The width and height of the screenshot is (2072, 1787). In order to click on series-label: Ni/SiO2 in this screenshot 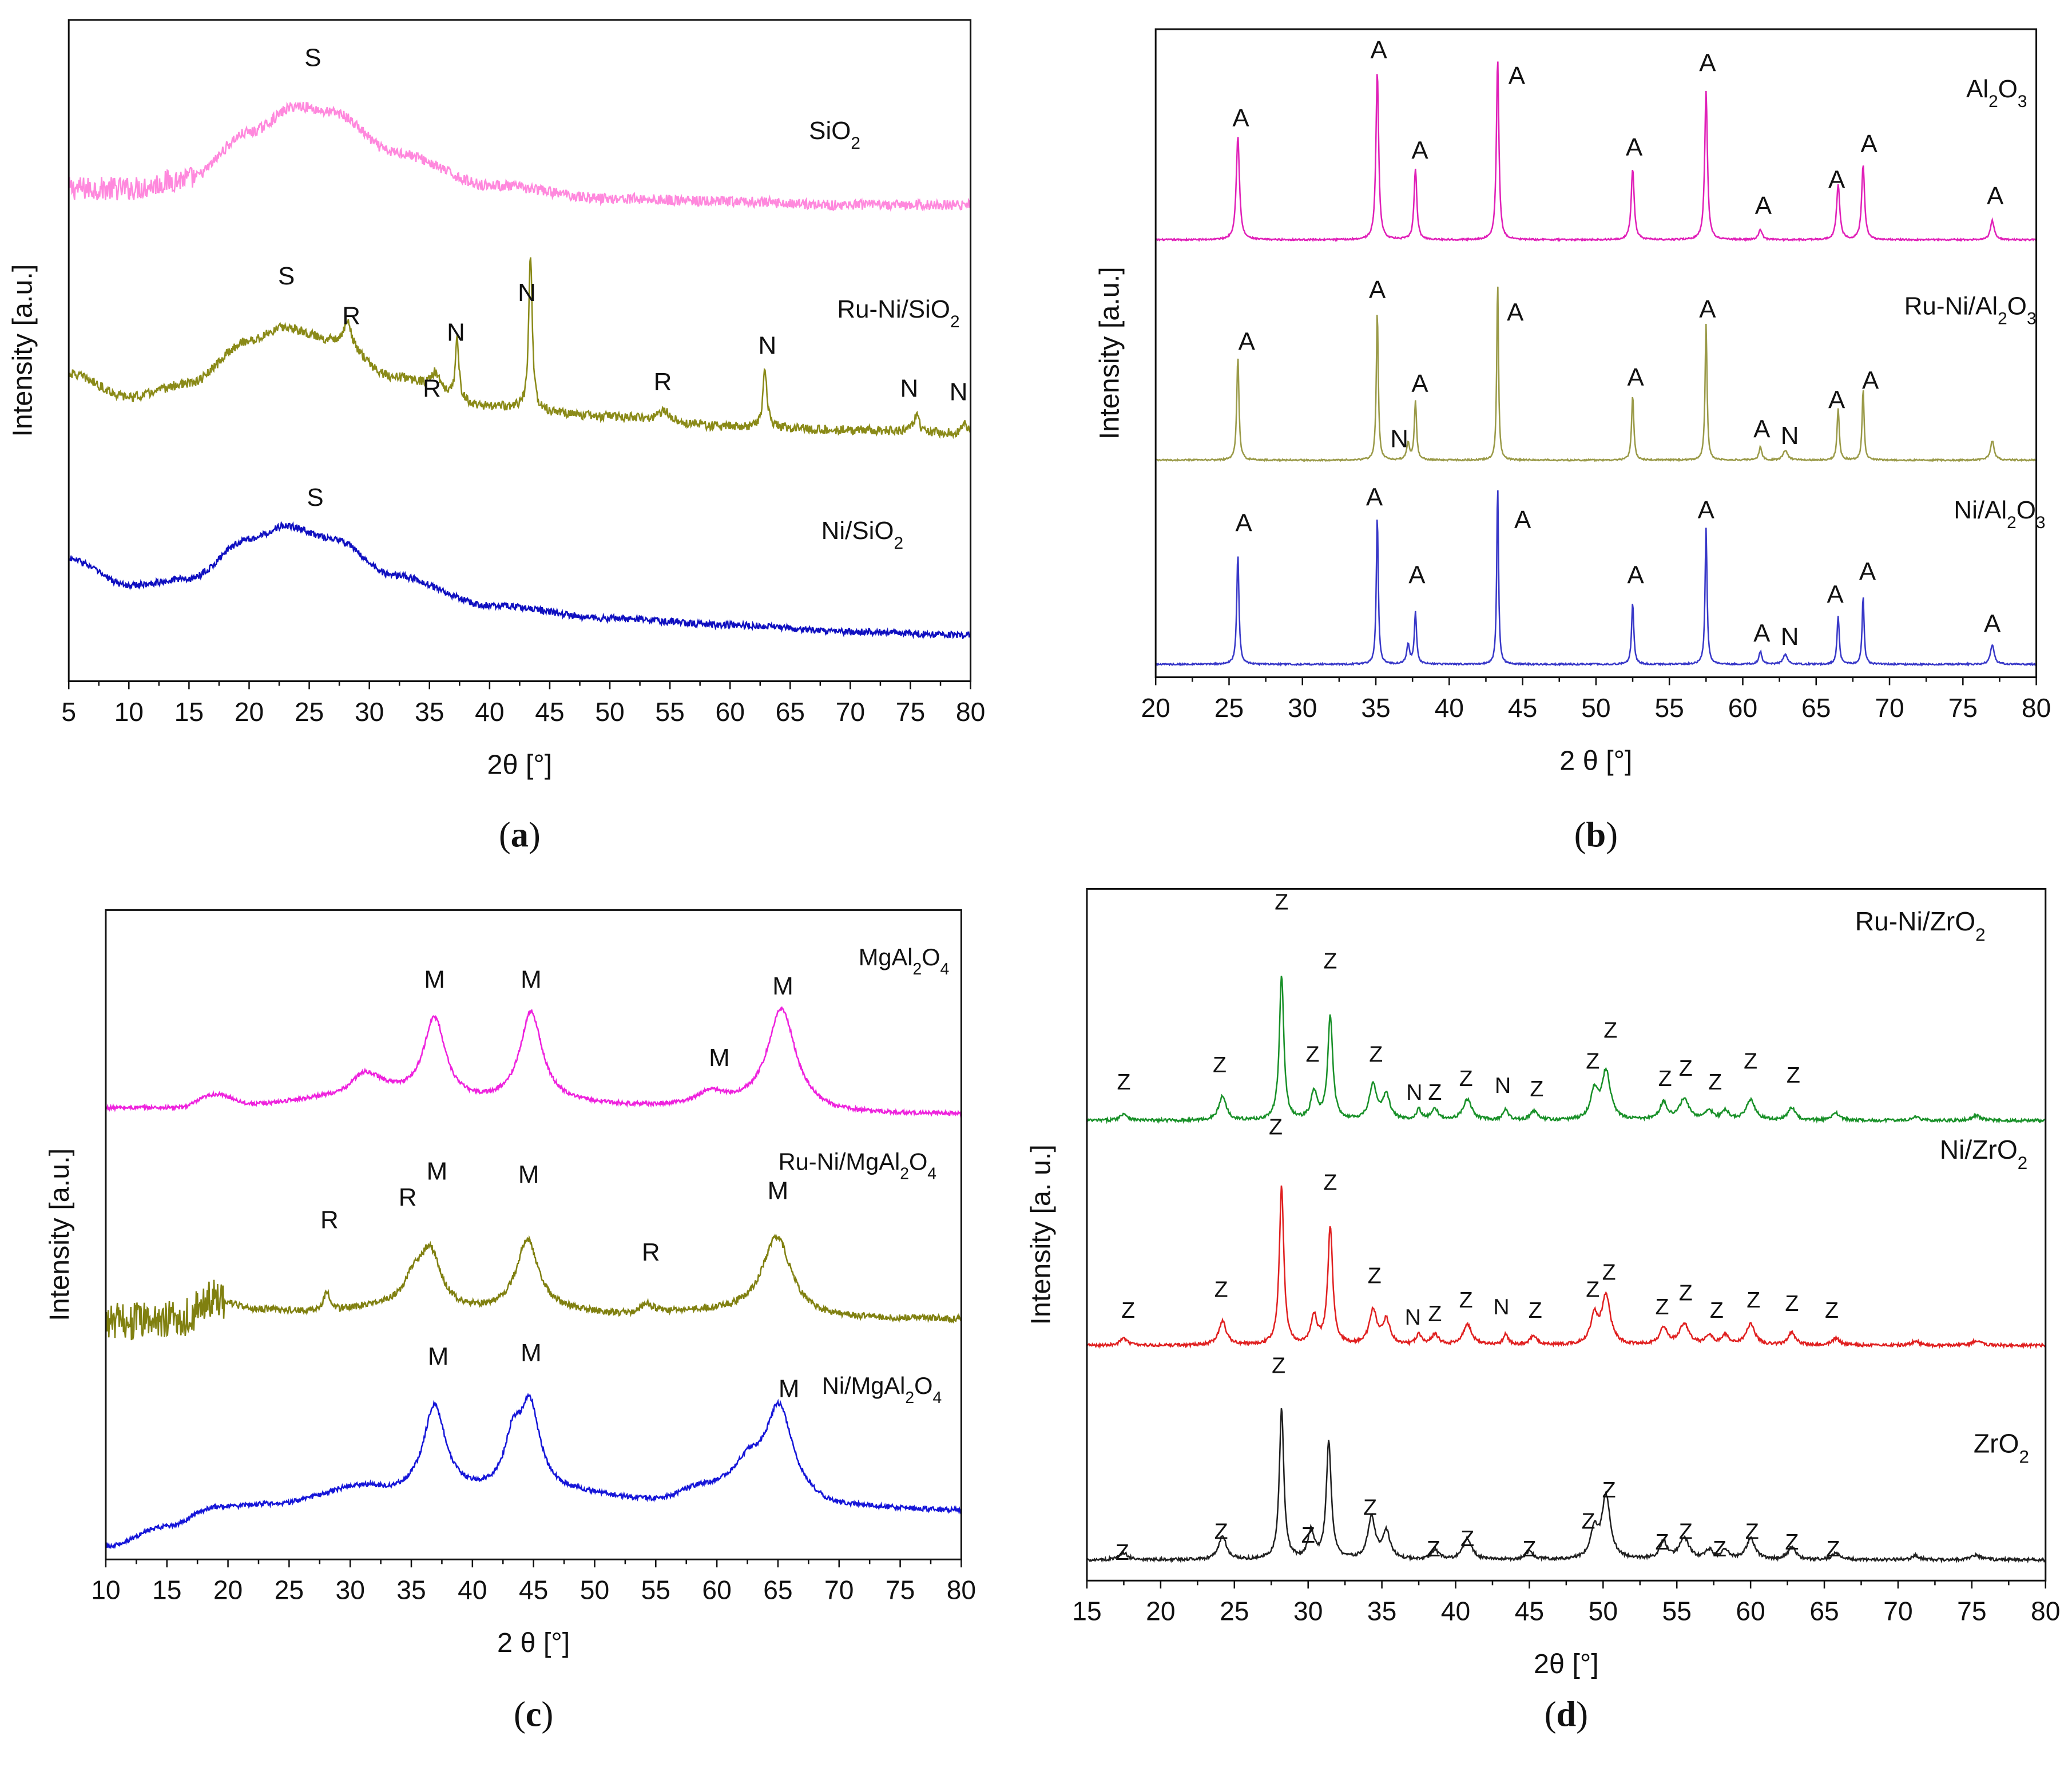, I will do `click(862, 535)`.